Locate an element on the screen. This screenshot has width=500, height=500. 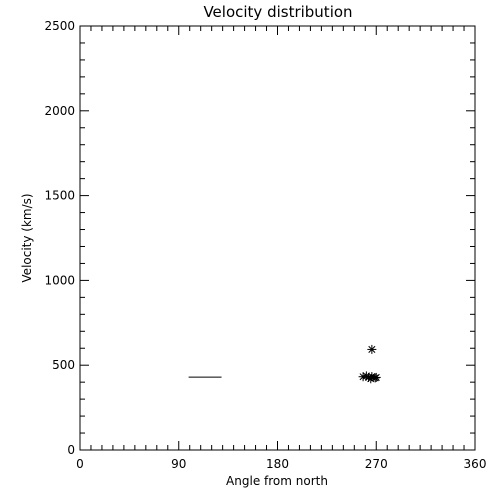
y-tick-label: 0 is located at coordinates (71, 450).